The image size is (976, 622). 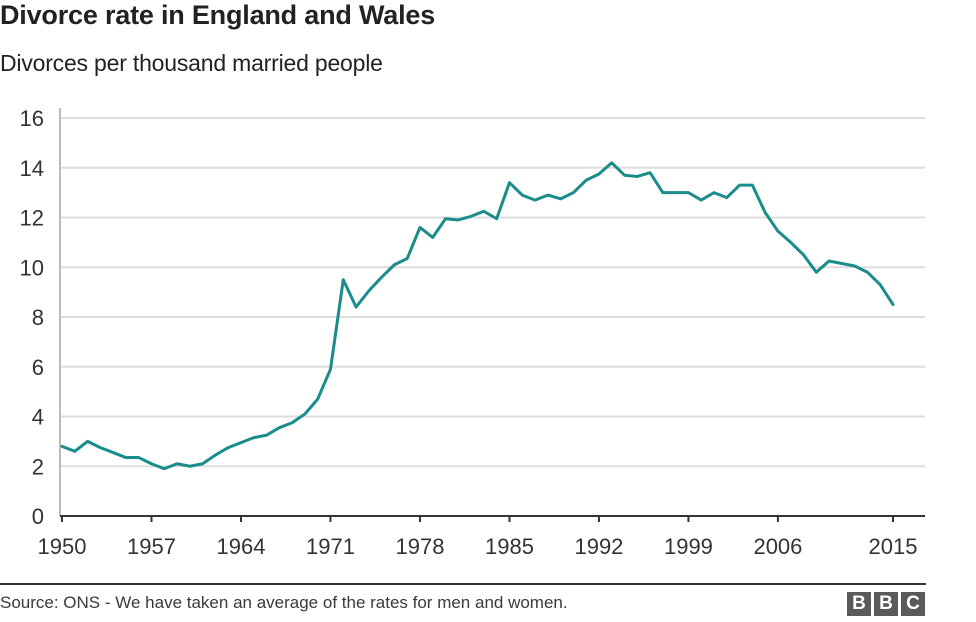 I want to click on y-tick-label: 10, so click(x=32, y=267).